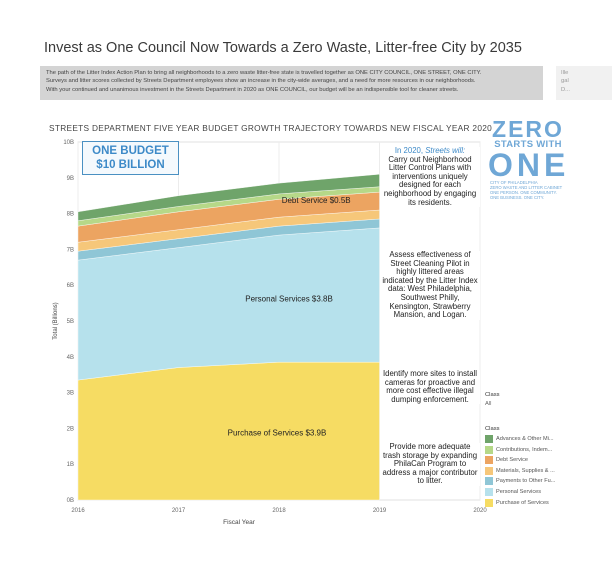 This screenshot has height=572, width=612. I want to click on y-axis-label: Total (Billions), so click(56, 320).